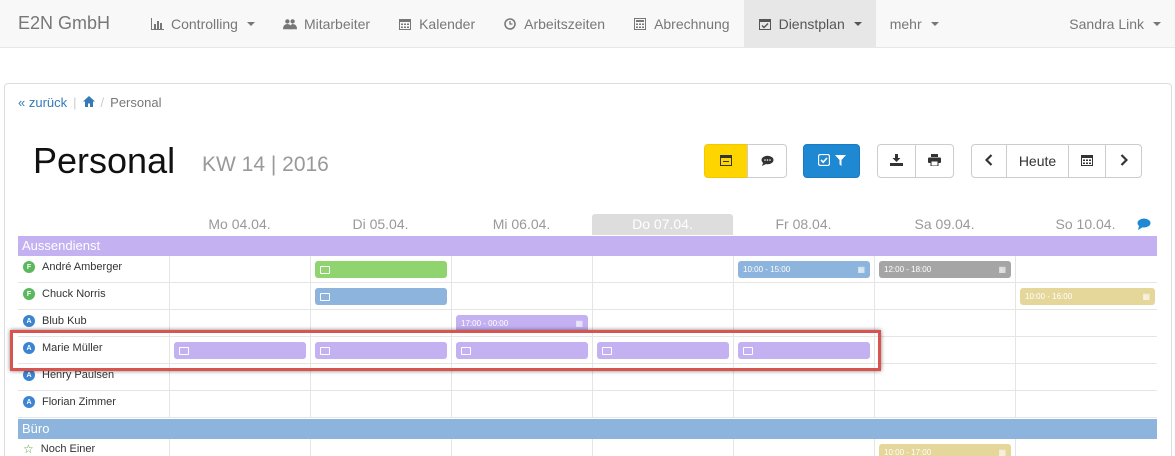 The width and height of the screenshot is (1175, 456). I want to click on nav-abrechnung-label: Abrechnung, so click(692, 23).